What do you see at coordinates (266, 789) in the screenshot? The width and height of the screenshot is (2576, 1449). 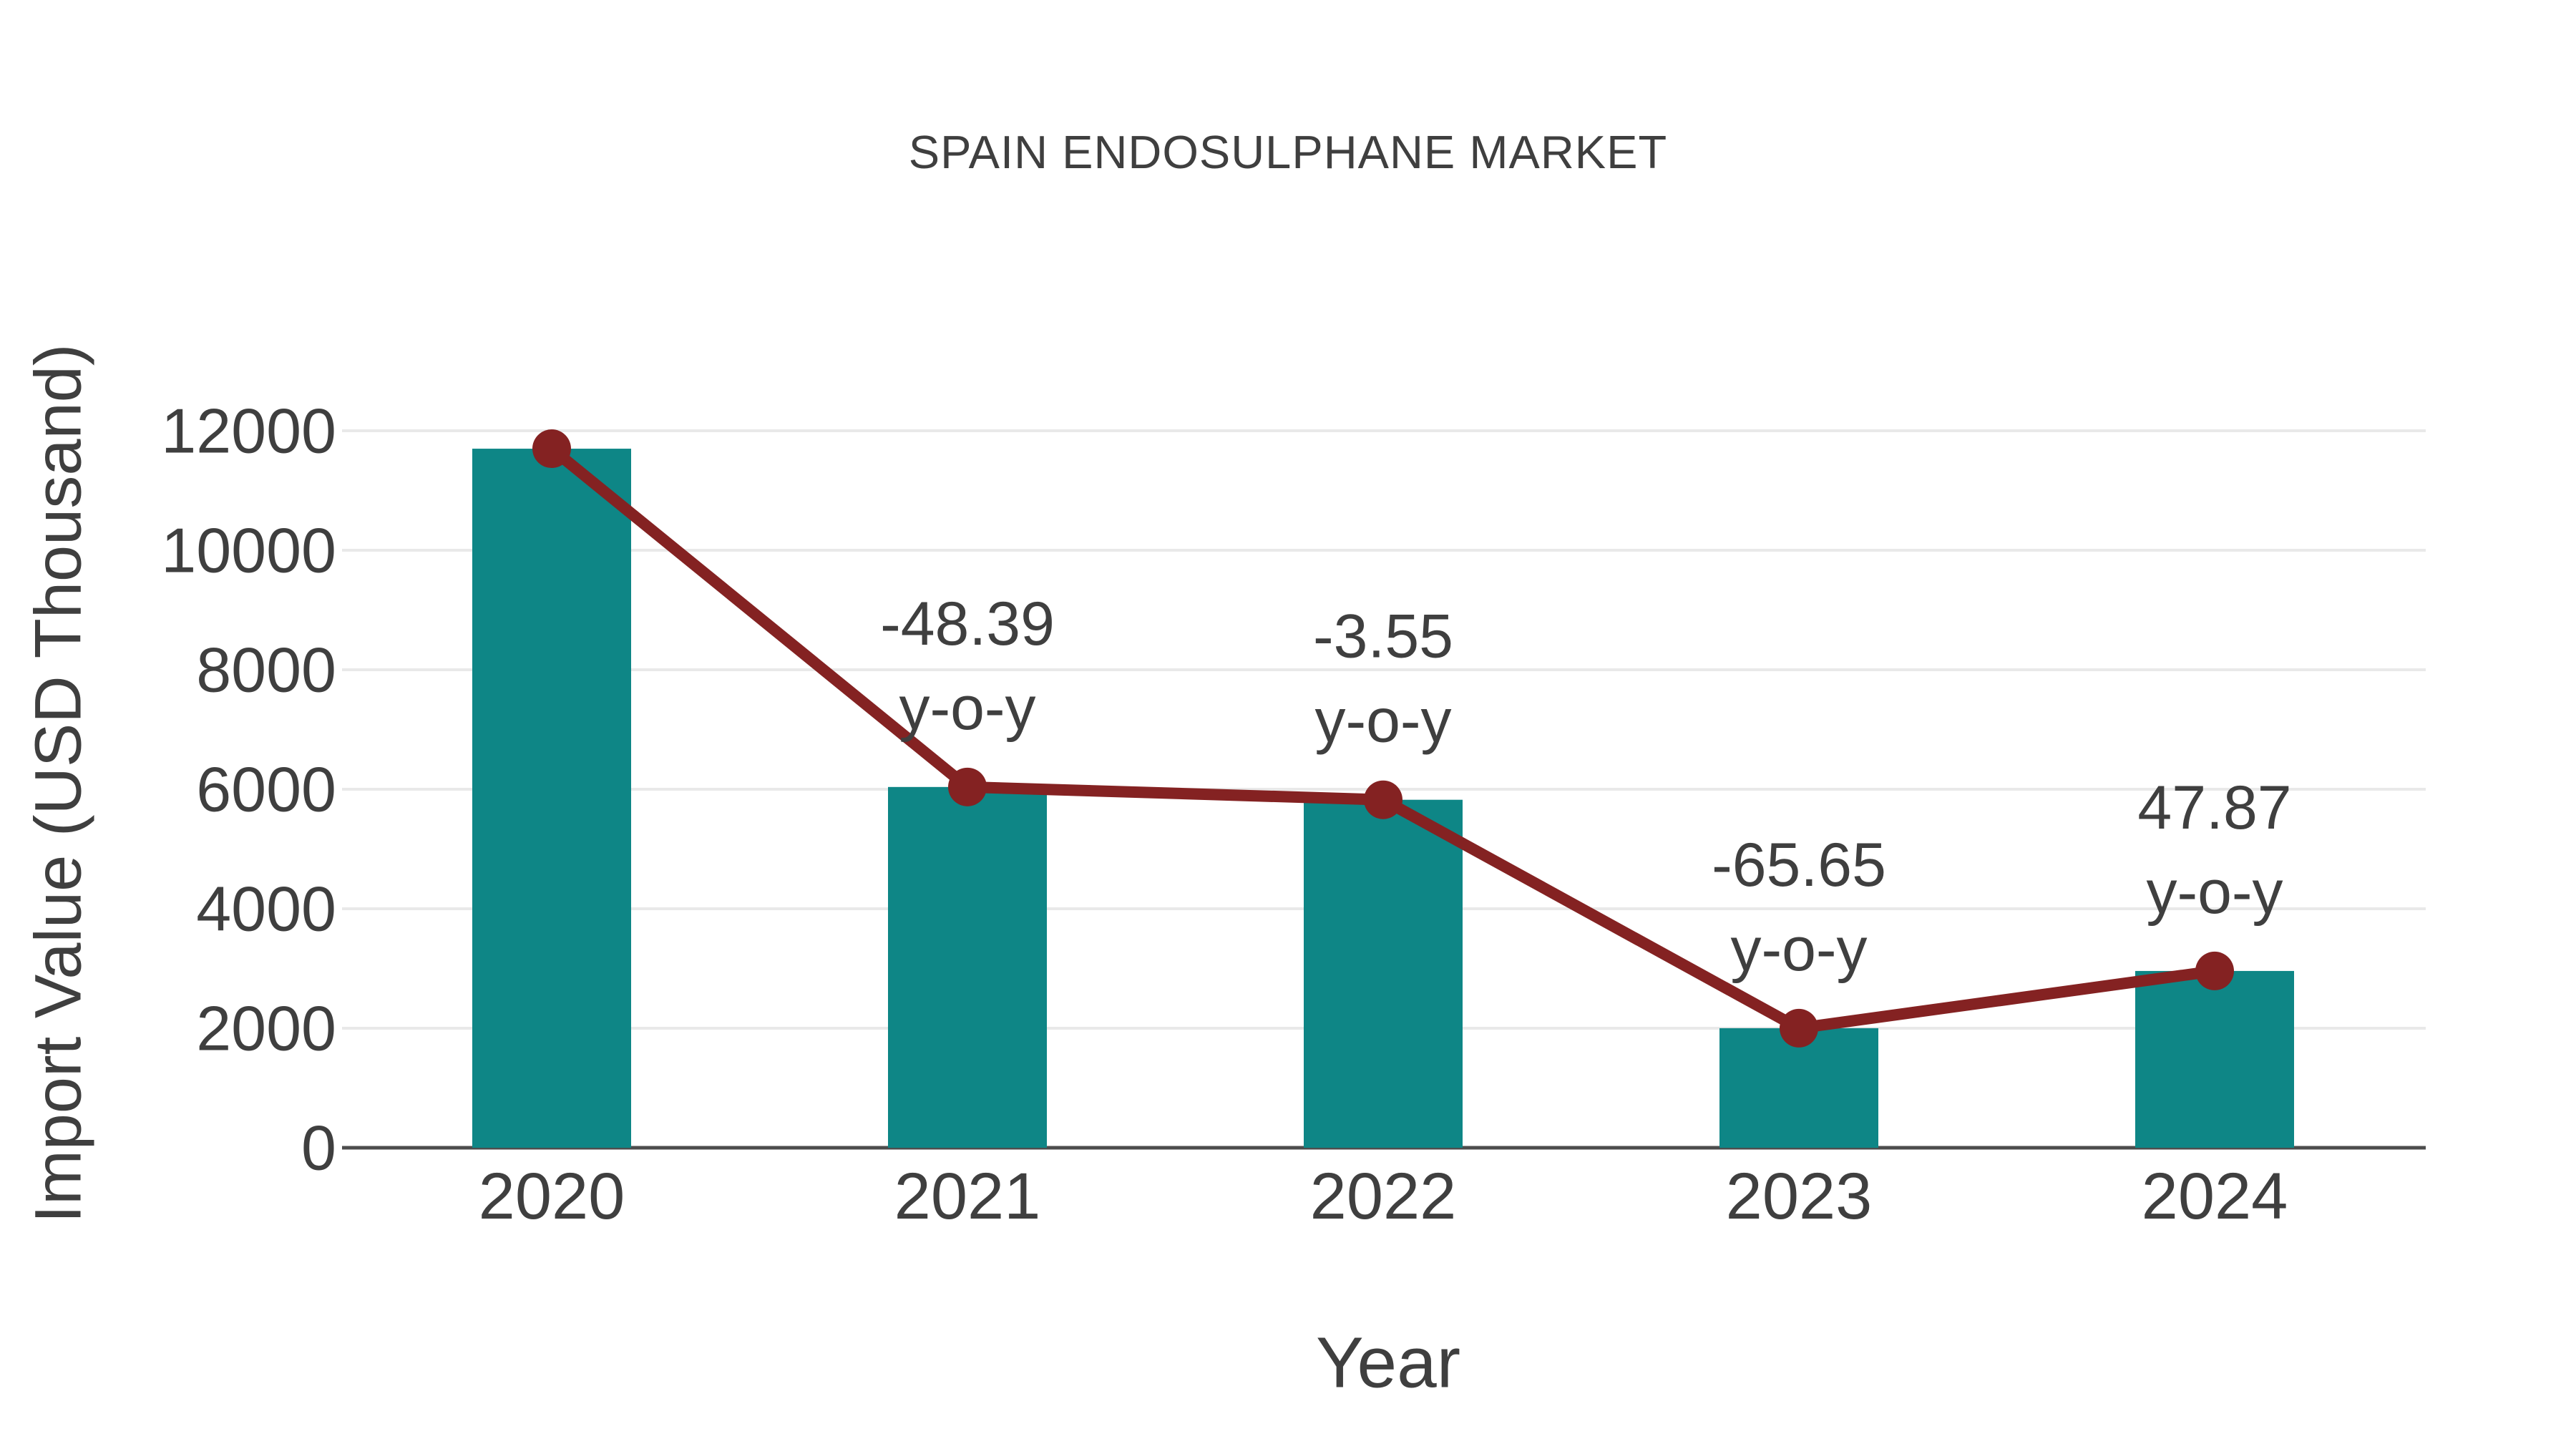 I see `y-tick-label-6000: 6000` at bounding box center [266, 789].